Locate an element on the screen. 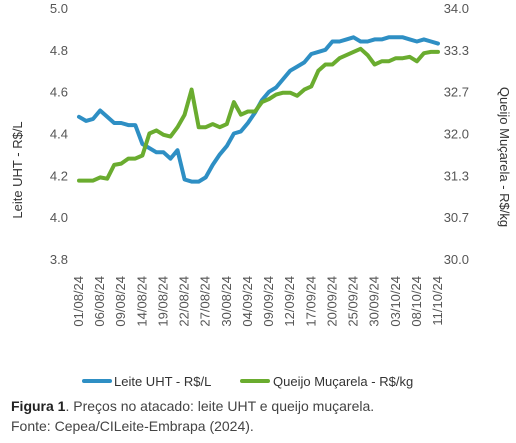 This screenshot has width=516, height=443. right-y-tick-label: 30.0 is located at coordinates (456, 259).